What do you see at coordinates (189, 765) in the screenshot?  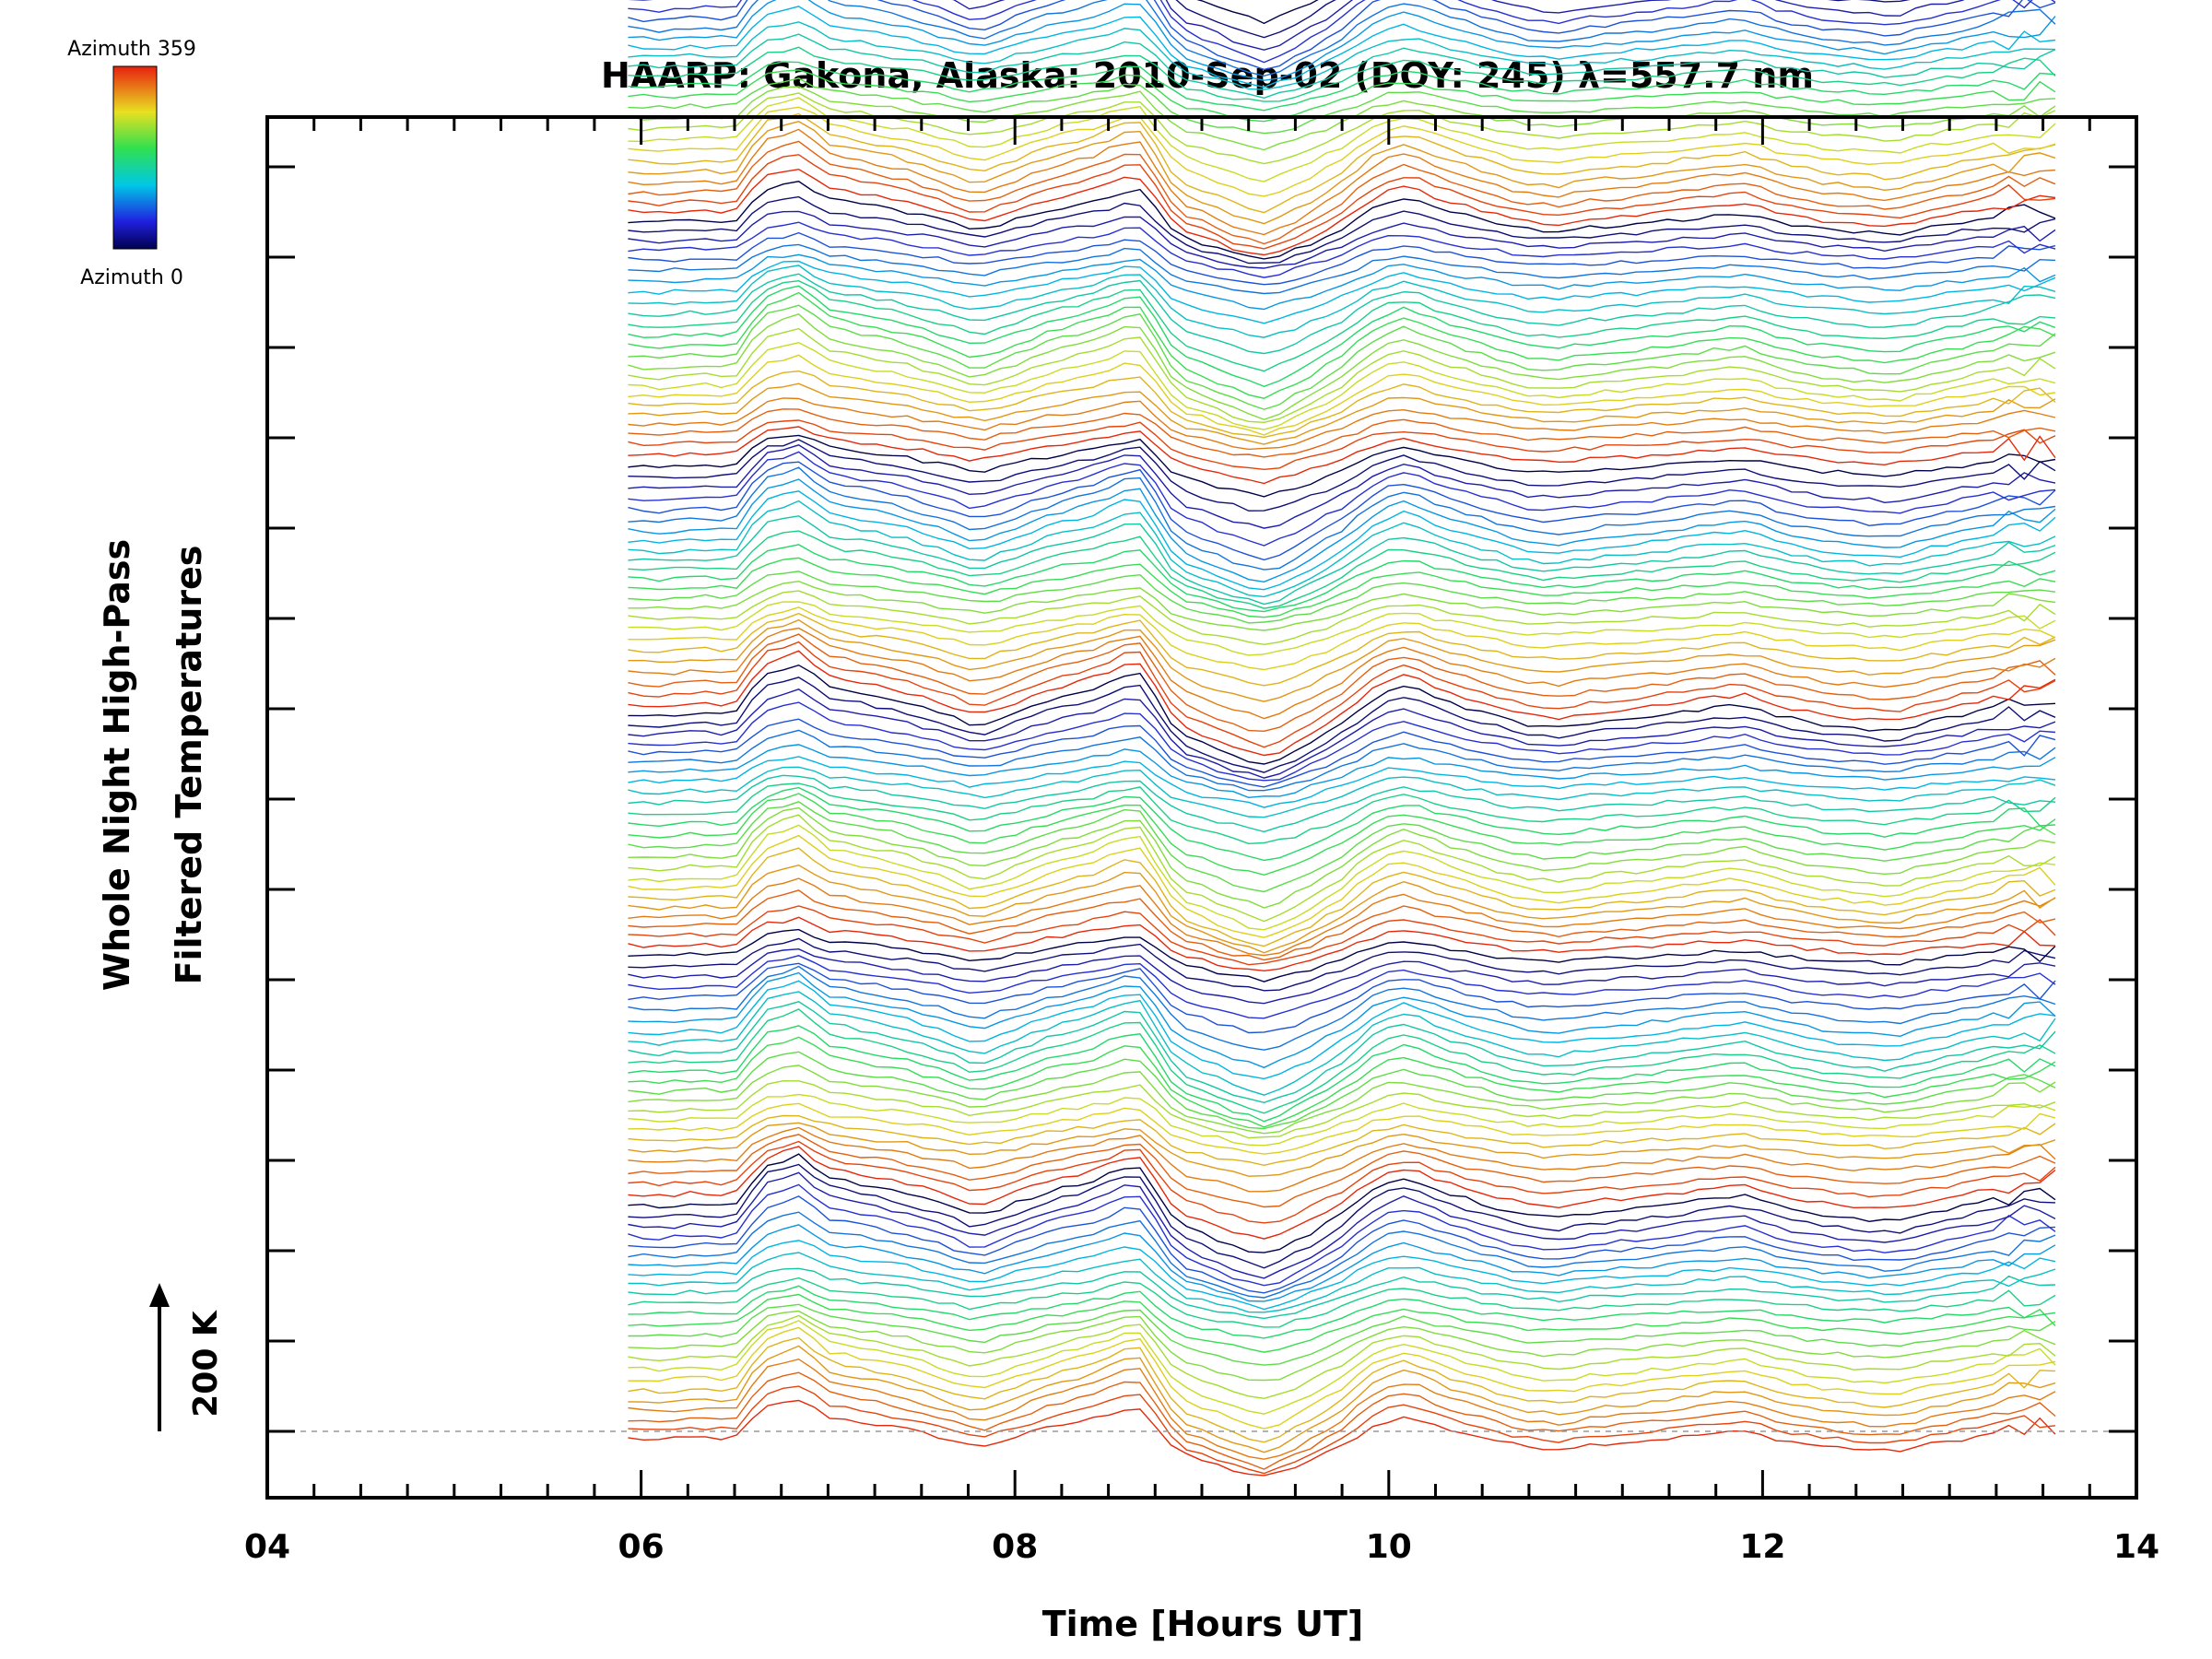 I see `y-axis-label-line2: Filtered Temperatures` at bounding box center [189, 765].